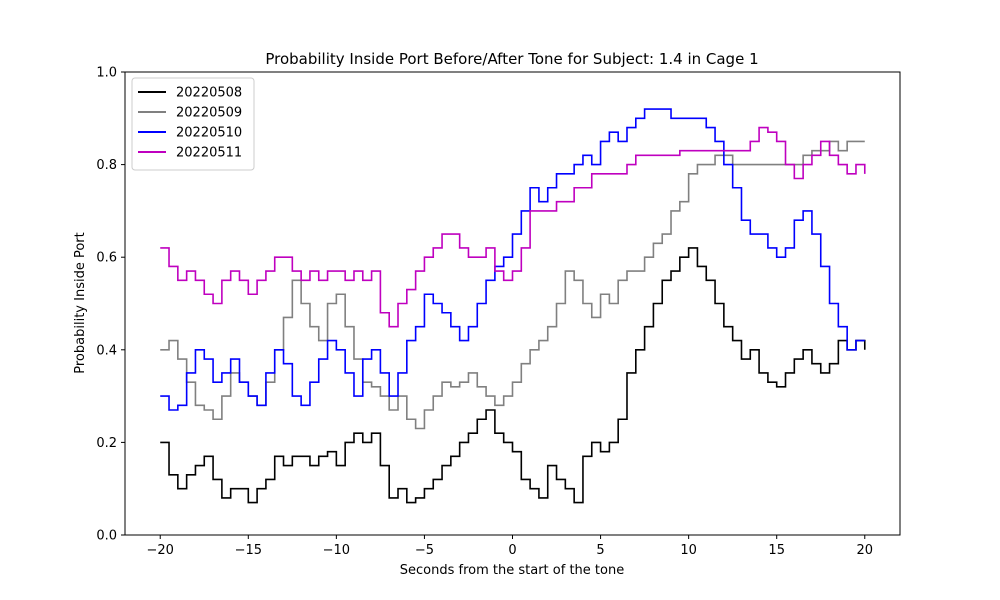  Describe the element at coordinates (106, 73) in the screenshot. I see `y-tick-label: 1.0` at that location.